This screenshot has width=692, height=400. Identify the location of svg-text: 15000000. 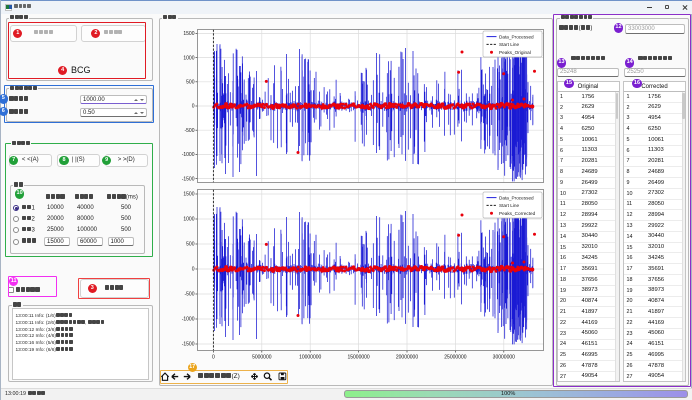
(358, 358).